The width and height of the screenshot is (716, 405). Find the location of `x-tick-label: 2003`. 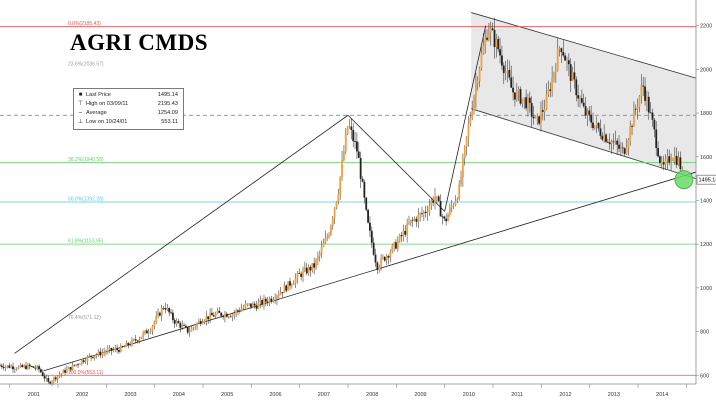

x-tick-label: 2003 is located at coordinates (130, 395).